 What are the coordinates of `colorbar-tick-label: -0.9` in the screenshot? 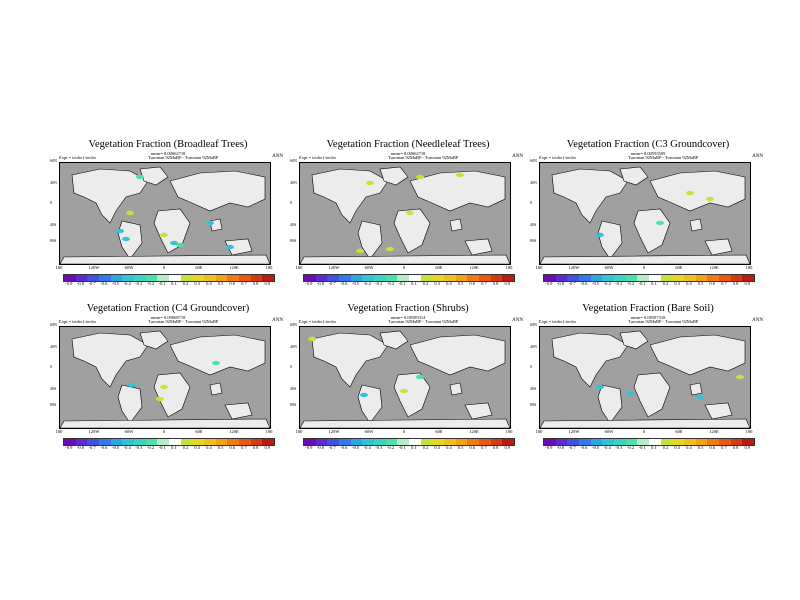 It's located at (309, 283).